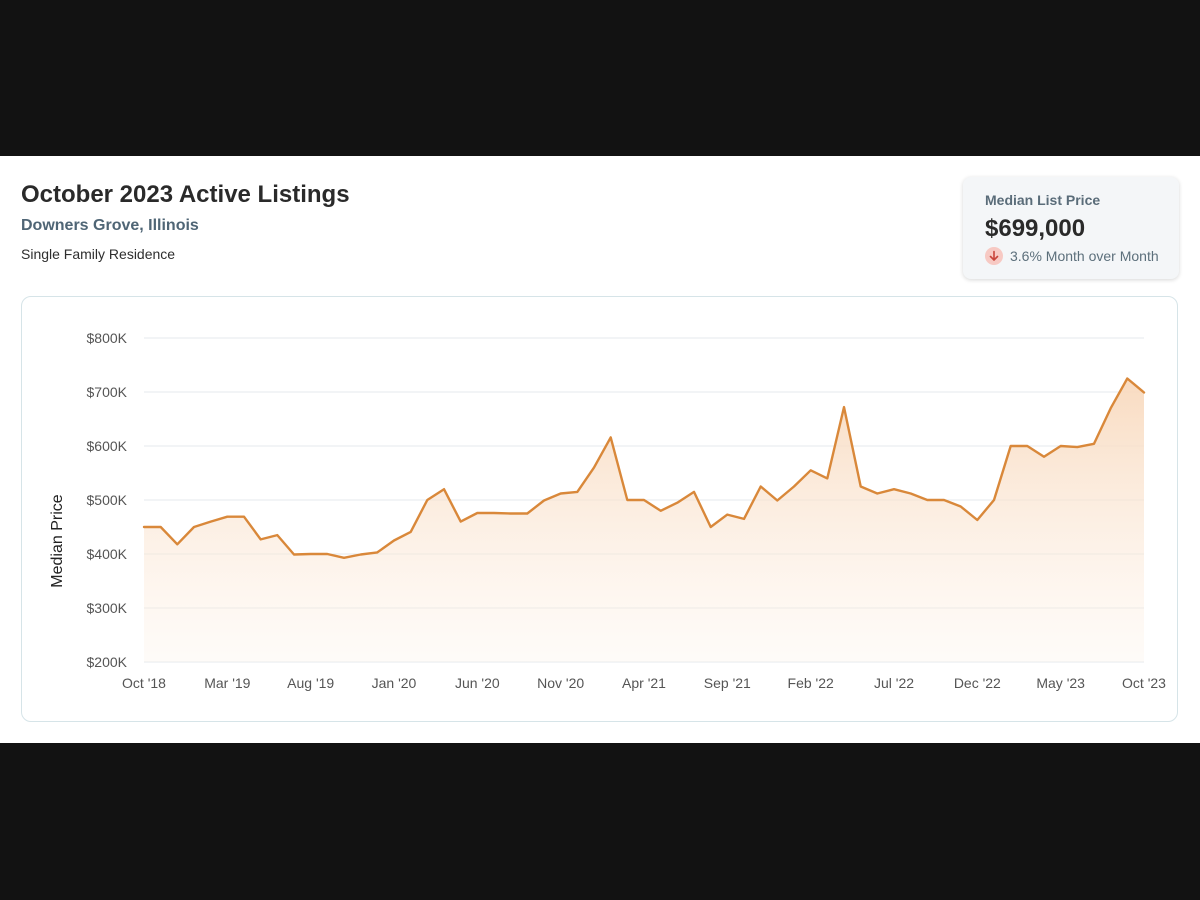 This screenshot has height=900, width=1200. Describe the element at coordinates (477, 683) in the screenshot. I see `x-tick-label: Jun '20` at that location.